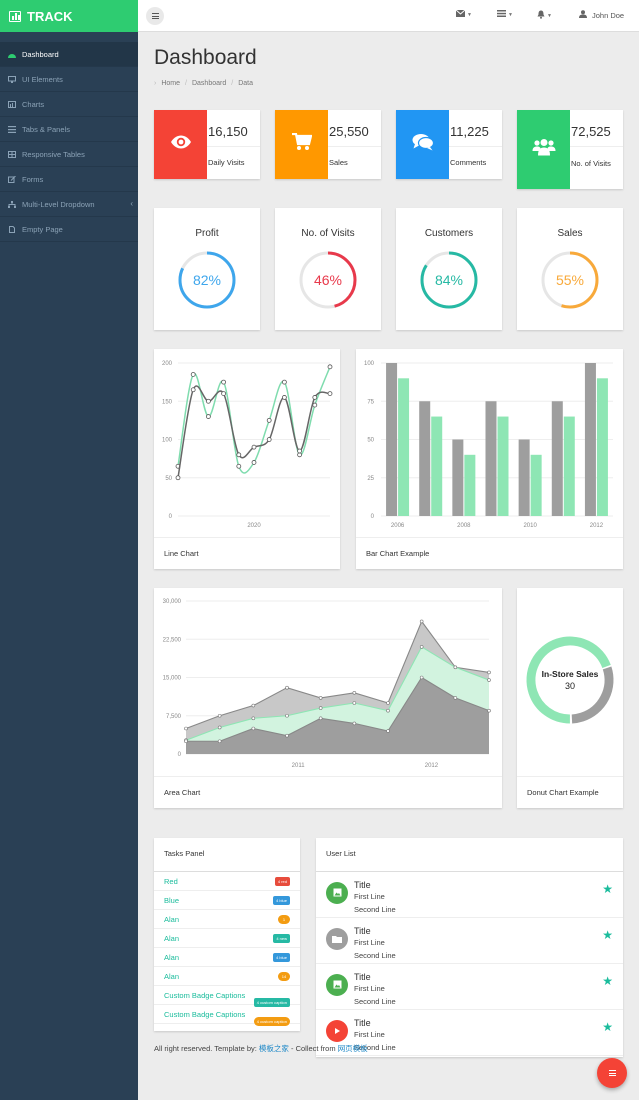 This screenshot has height=1100, width=639. Describe the element at coordinates (468, 162) in the screenshot. I see `stat-label: Comments` at that location.